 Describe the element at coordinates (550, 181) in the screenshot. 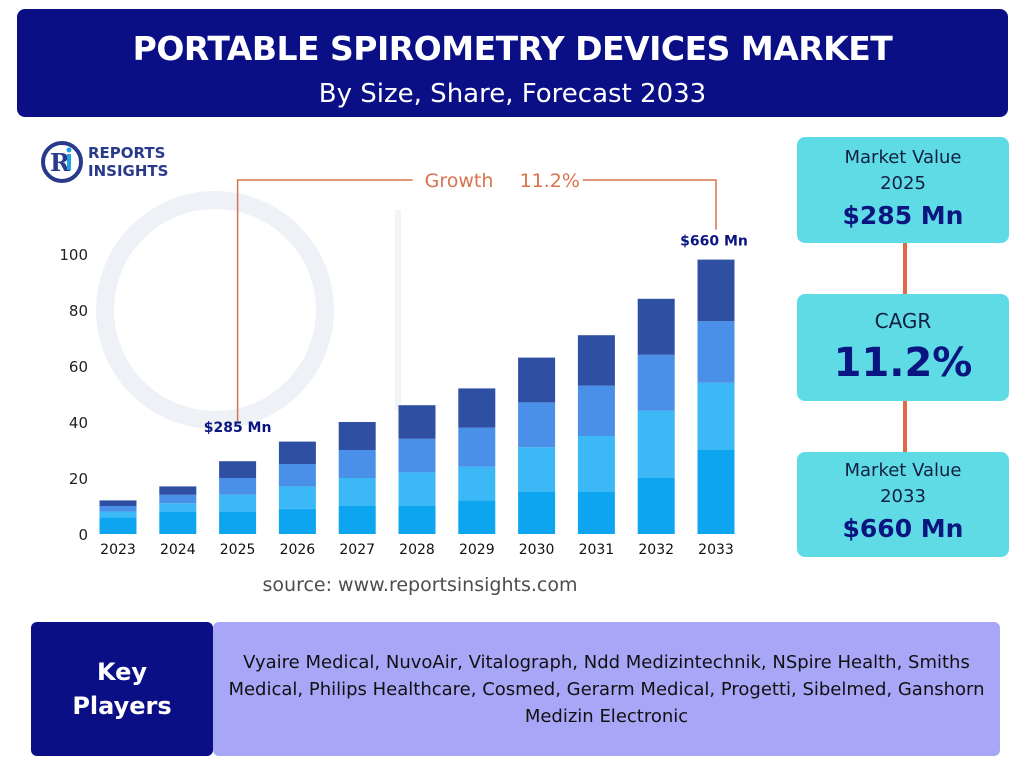

I see `growth-value: 11.2%` at that location.